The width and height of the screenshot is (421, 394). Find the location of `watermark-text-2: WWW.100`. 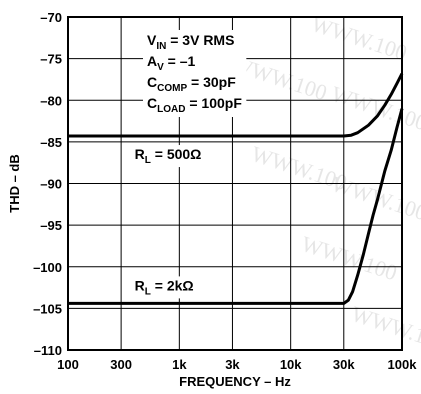

watermark-text-2: WWW.100 is located at coordinates (359, 38).